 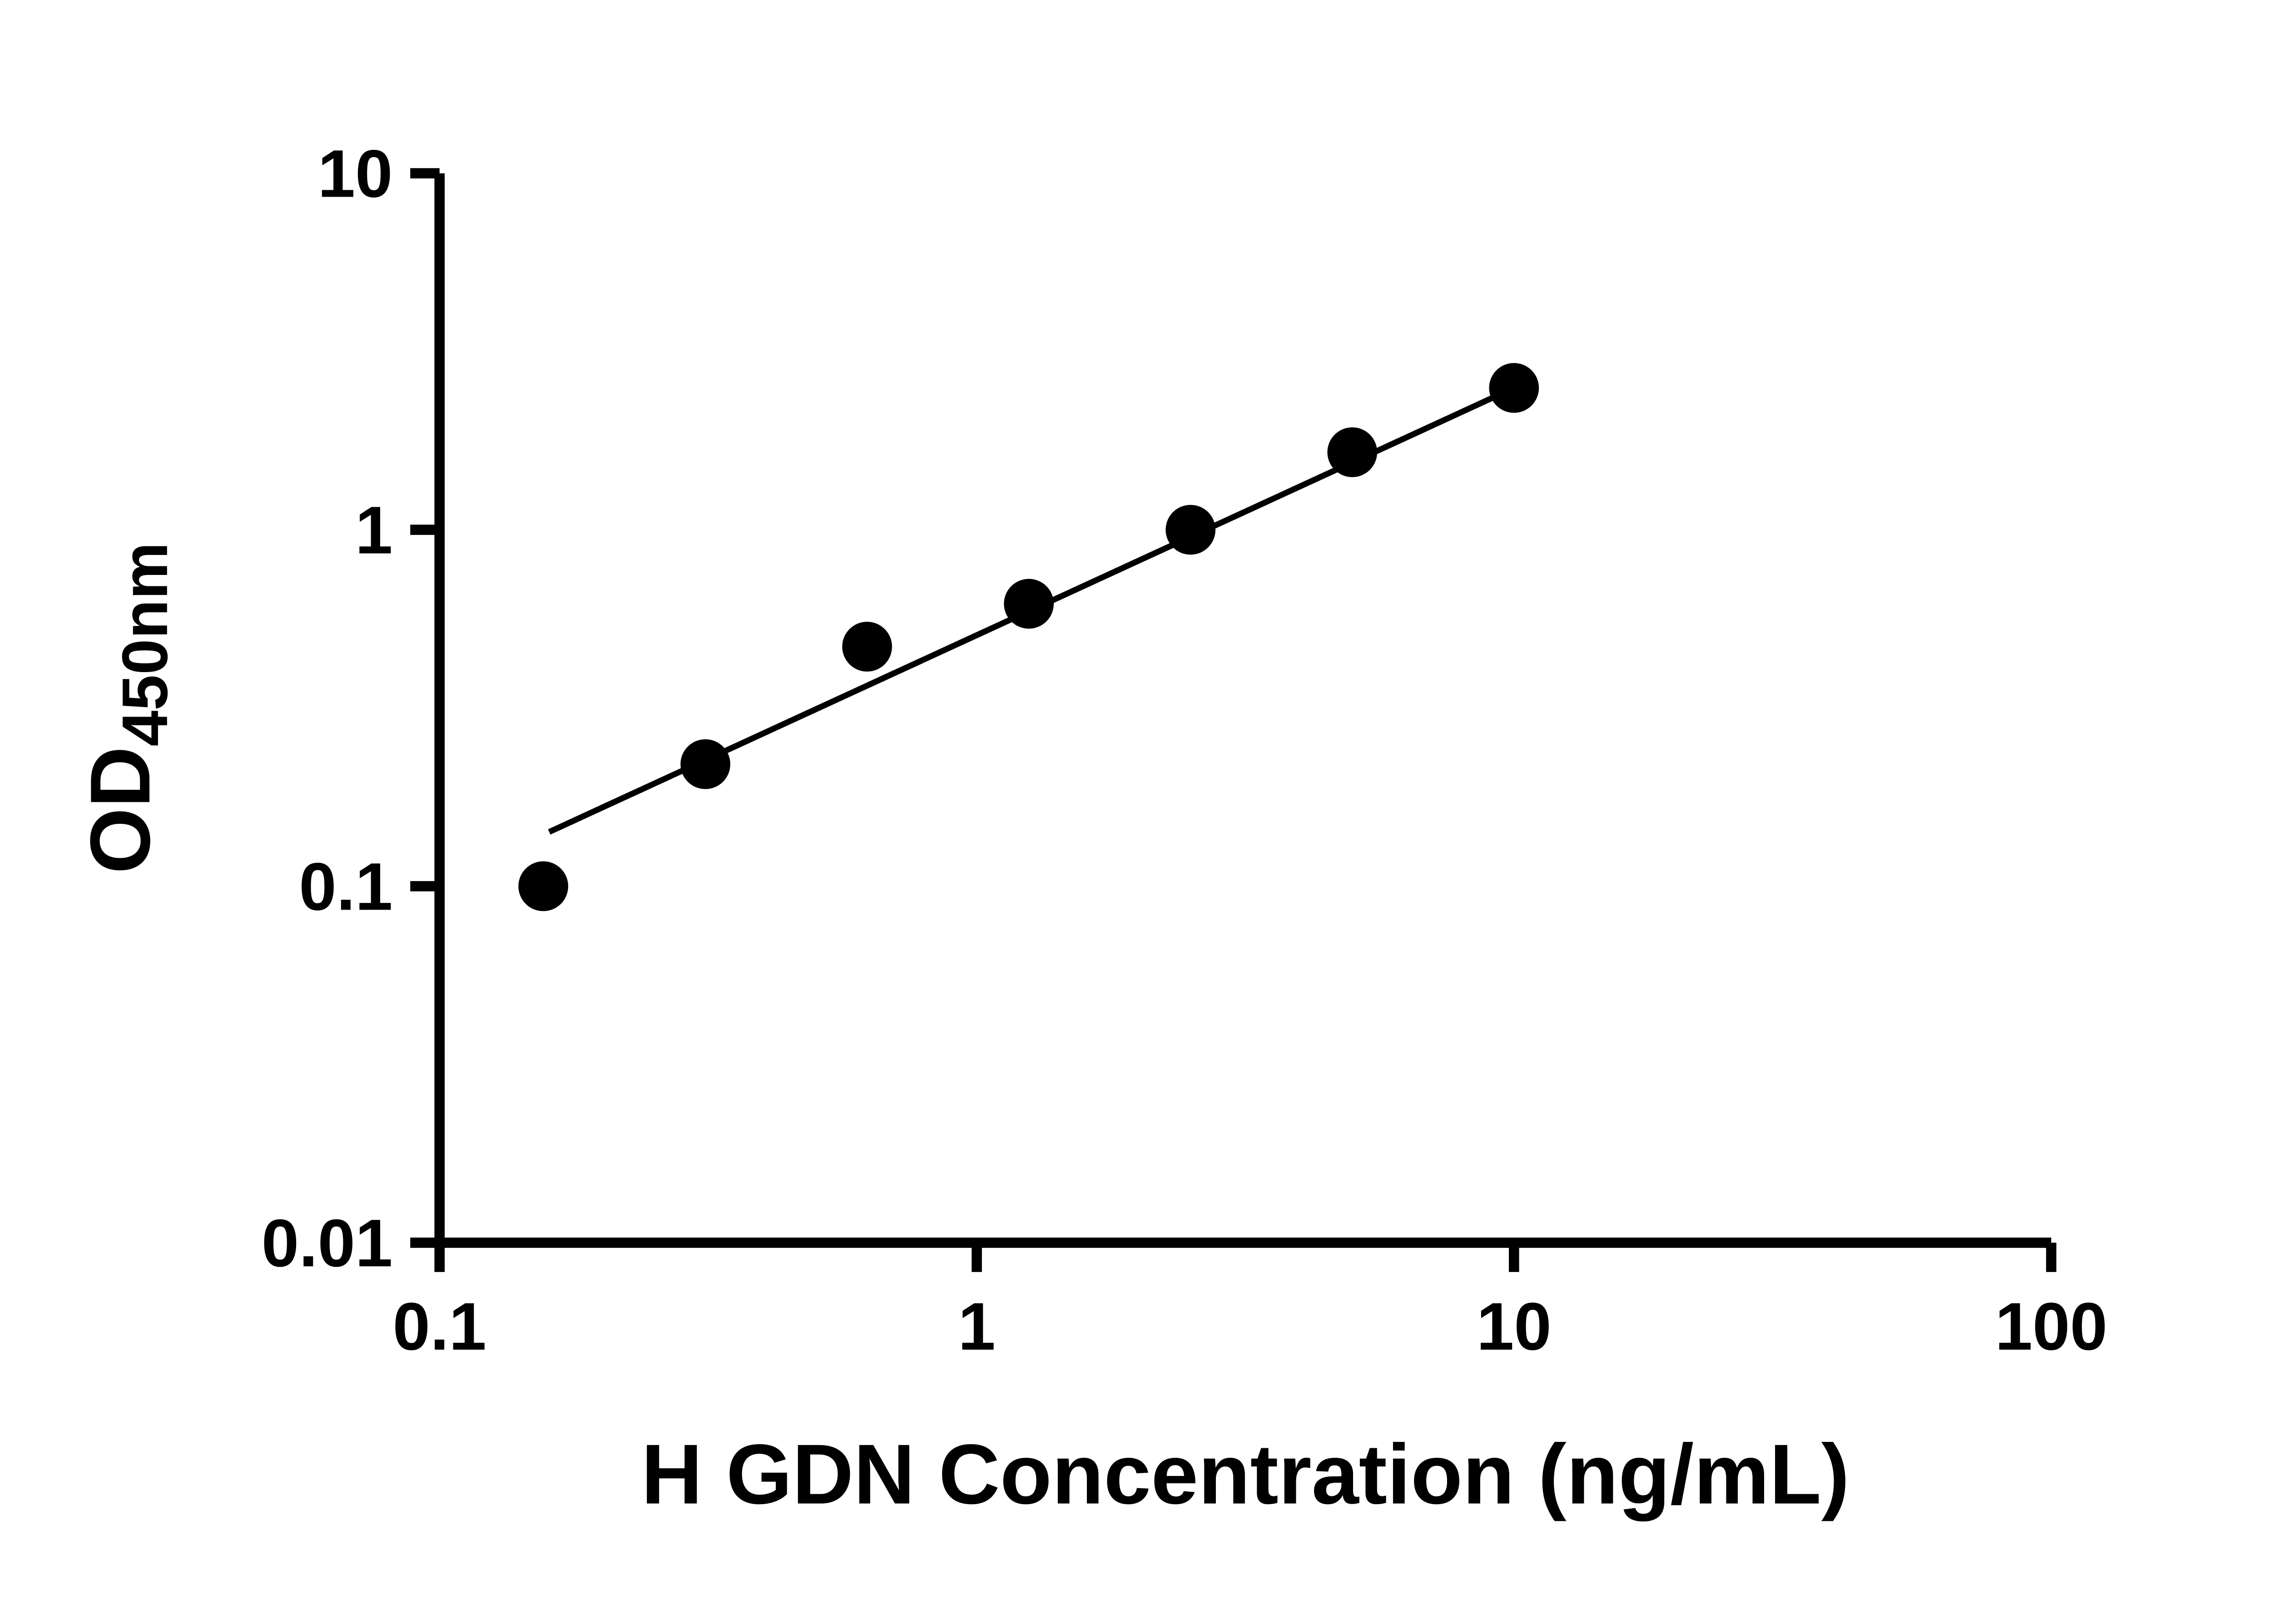 I want to click on y-tick-label: 0.01, so click(x=327, y=1243).